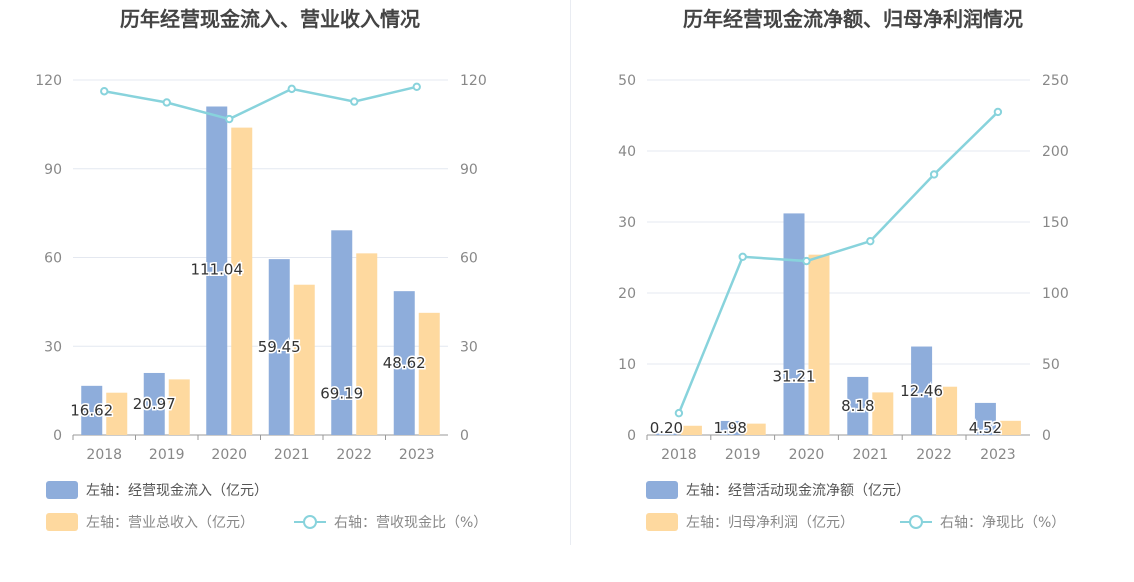 This screenshot has height=582, width=1134. I want to click on chart-title: 历年经营现金流净额、归母净利润情况, so click(853, 19).